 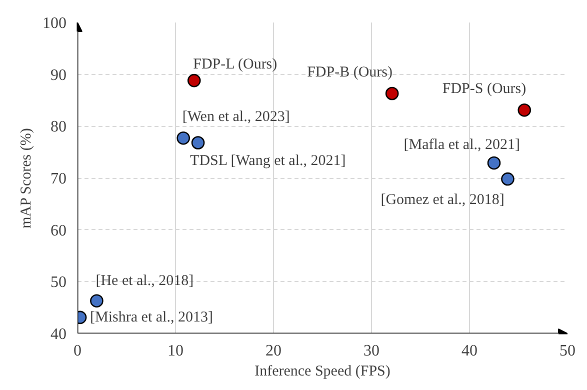 I want to click on x-tick-label: 50, so click(x=568, y=351).